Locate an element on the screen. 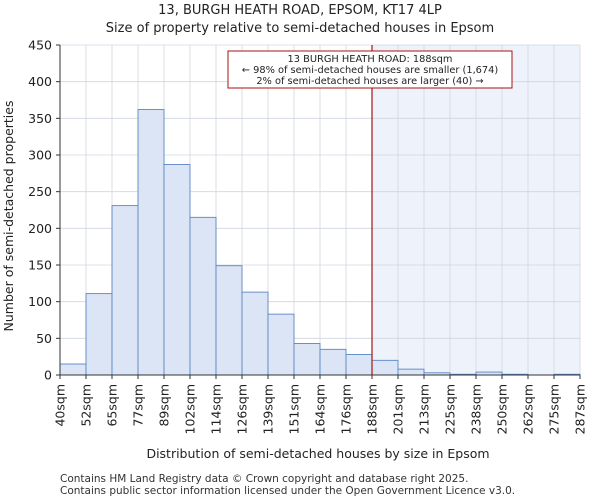 This screenshot has height=500, width=600. y-tick-label: 150 is located at coordinates (40, 265).